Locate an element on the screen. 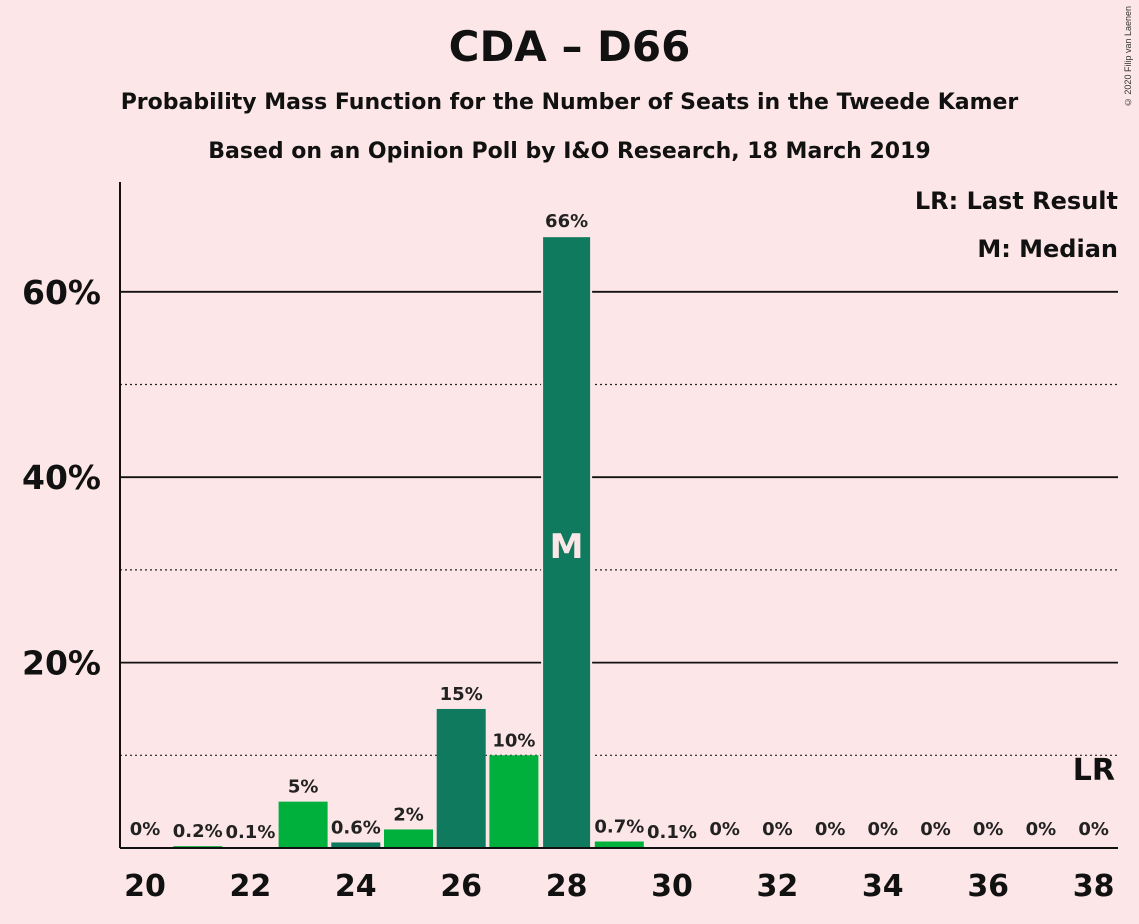  last-result-marker: LR is located at coordinates (1094, 770).